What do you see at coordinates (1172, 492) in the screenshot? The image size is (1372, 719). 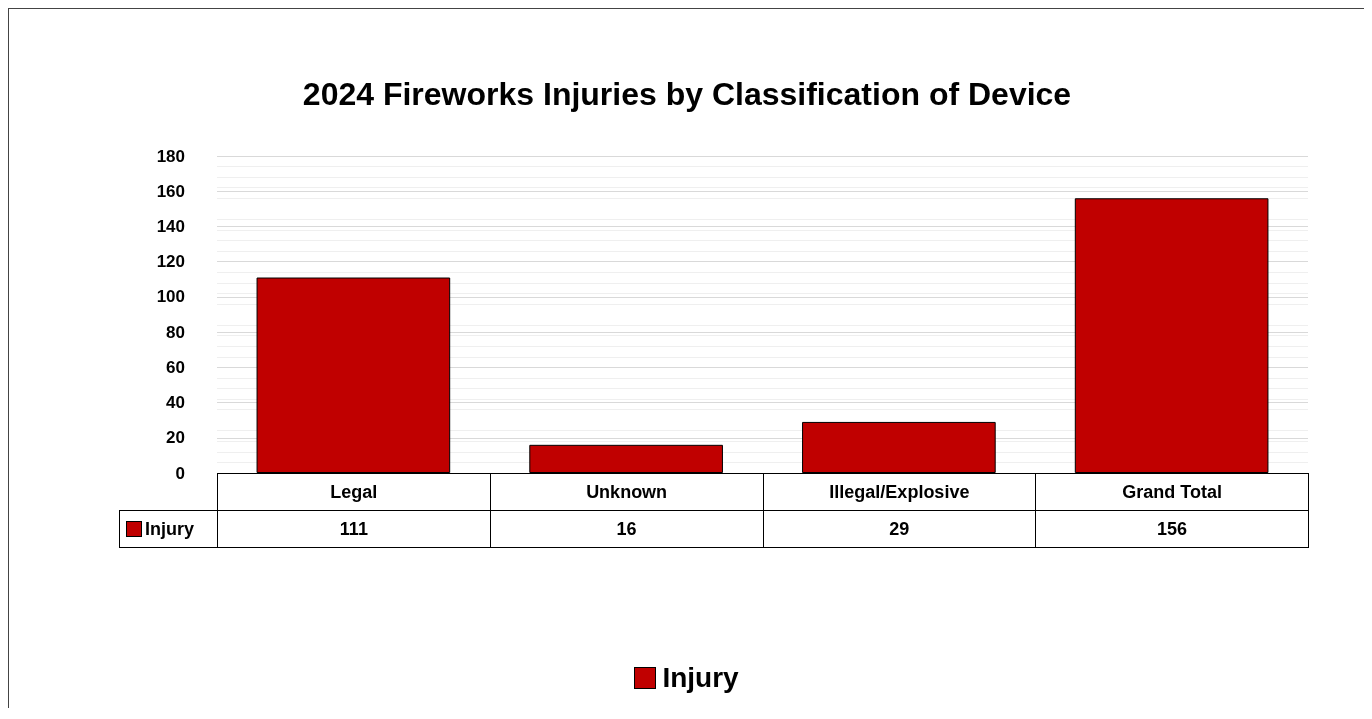 I see `x-tick-label: Grand Total` at bounding box center [1172, 492].